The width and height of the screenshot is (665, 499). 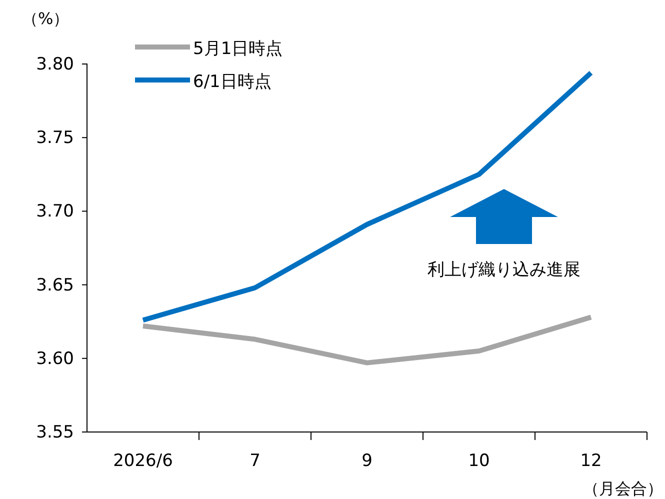 I want to click on x-tick-label: 12, so click(x=591, y=461).